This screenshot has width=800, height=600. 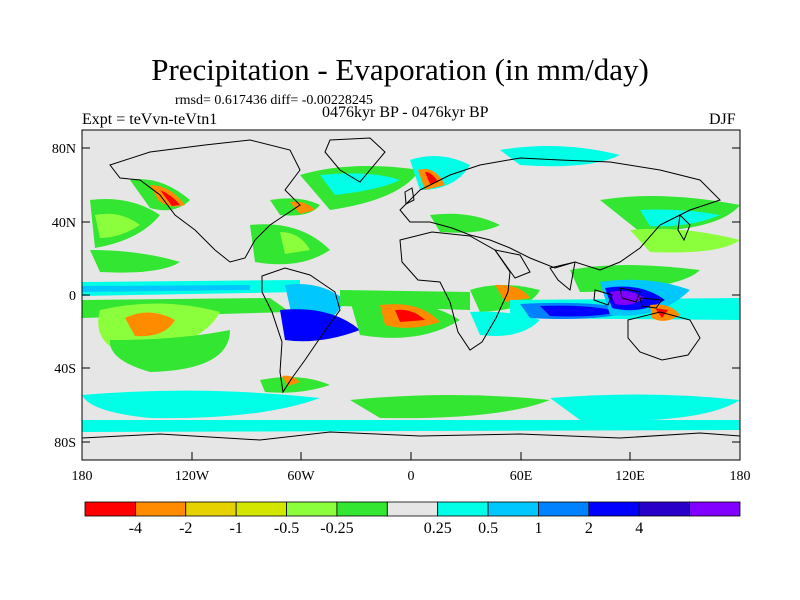 I want to click on colorbar-label: -2, so click(x=185, y=528).